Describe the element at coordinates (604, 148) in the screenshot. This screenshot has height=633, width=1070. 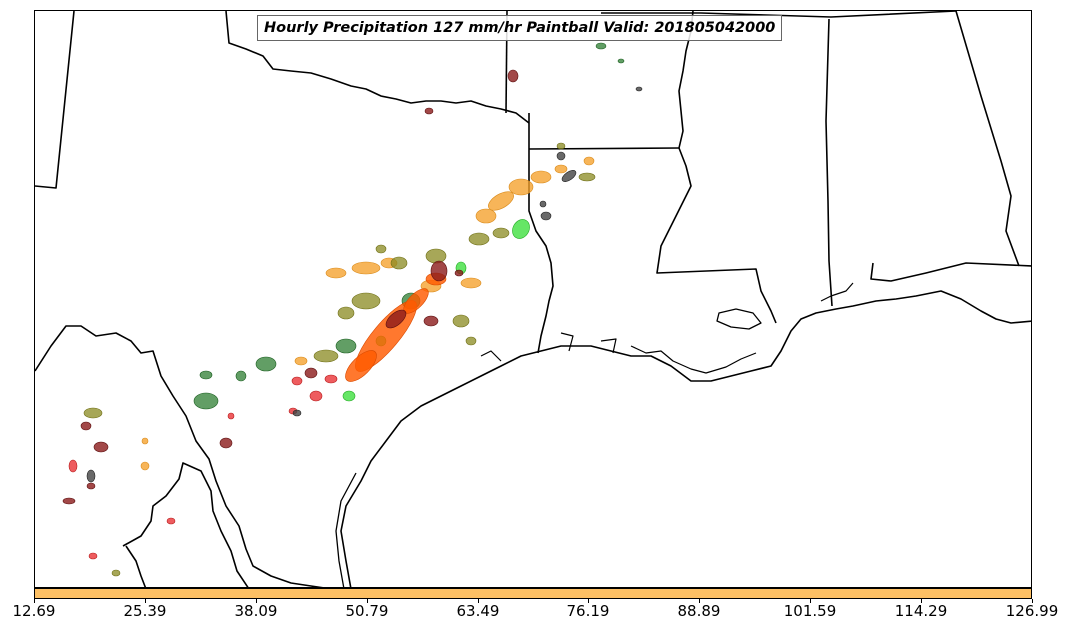
I see `boundary-ar-la` at that location.